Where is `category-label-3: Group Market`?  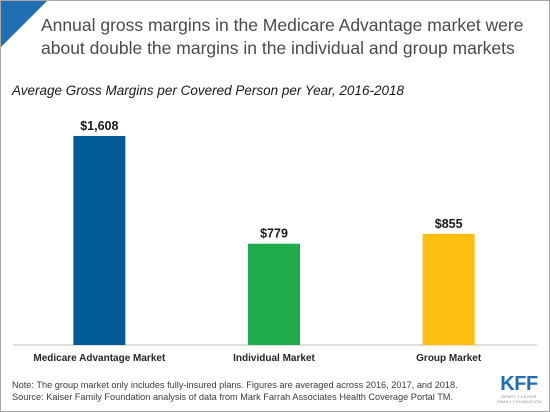
category-label-3: Group Market is located at coordinates (449, 358).